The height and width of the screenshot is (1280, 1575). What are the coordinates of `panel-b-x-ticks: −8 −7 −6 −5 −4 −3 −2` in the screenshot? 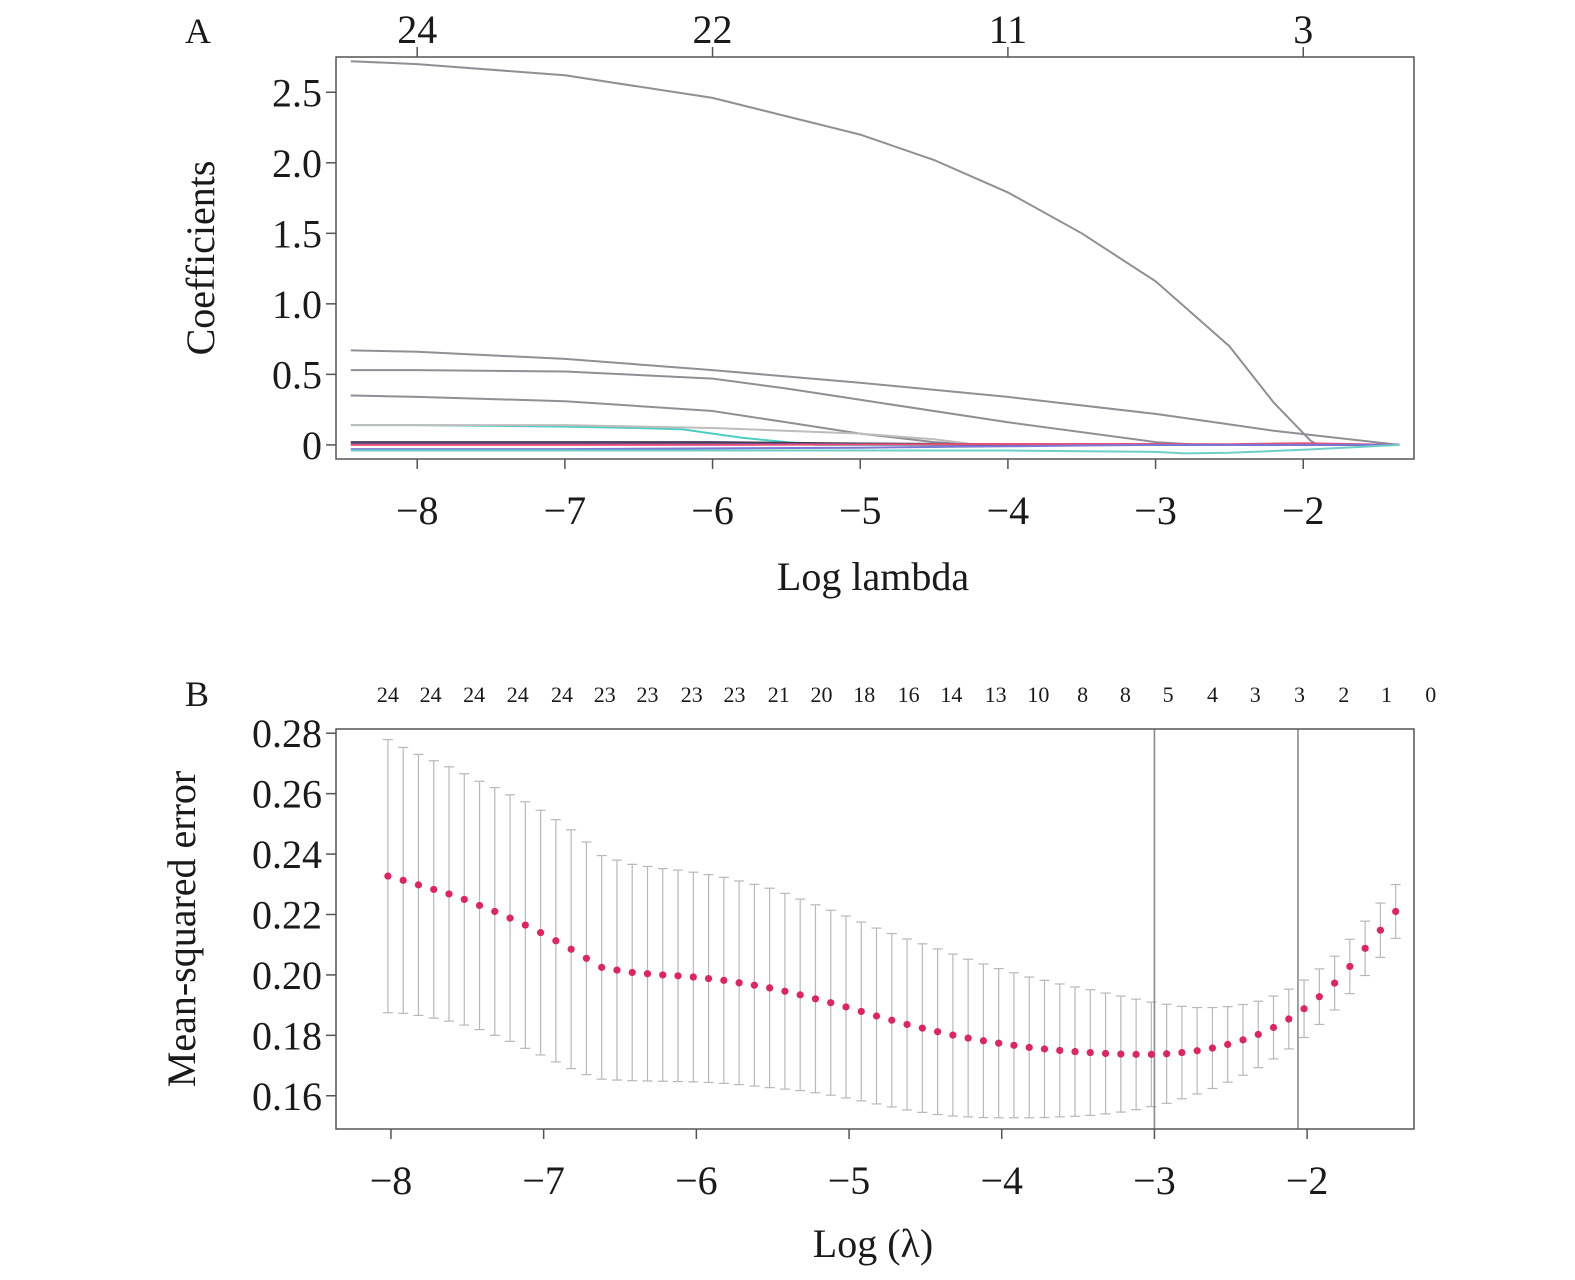 It's located at (849, 1166).